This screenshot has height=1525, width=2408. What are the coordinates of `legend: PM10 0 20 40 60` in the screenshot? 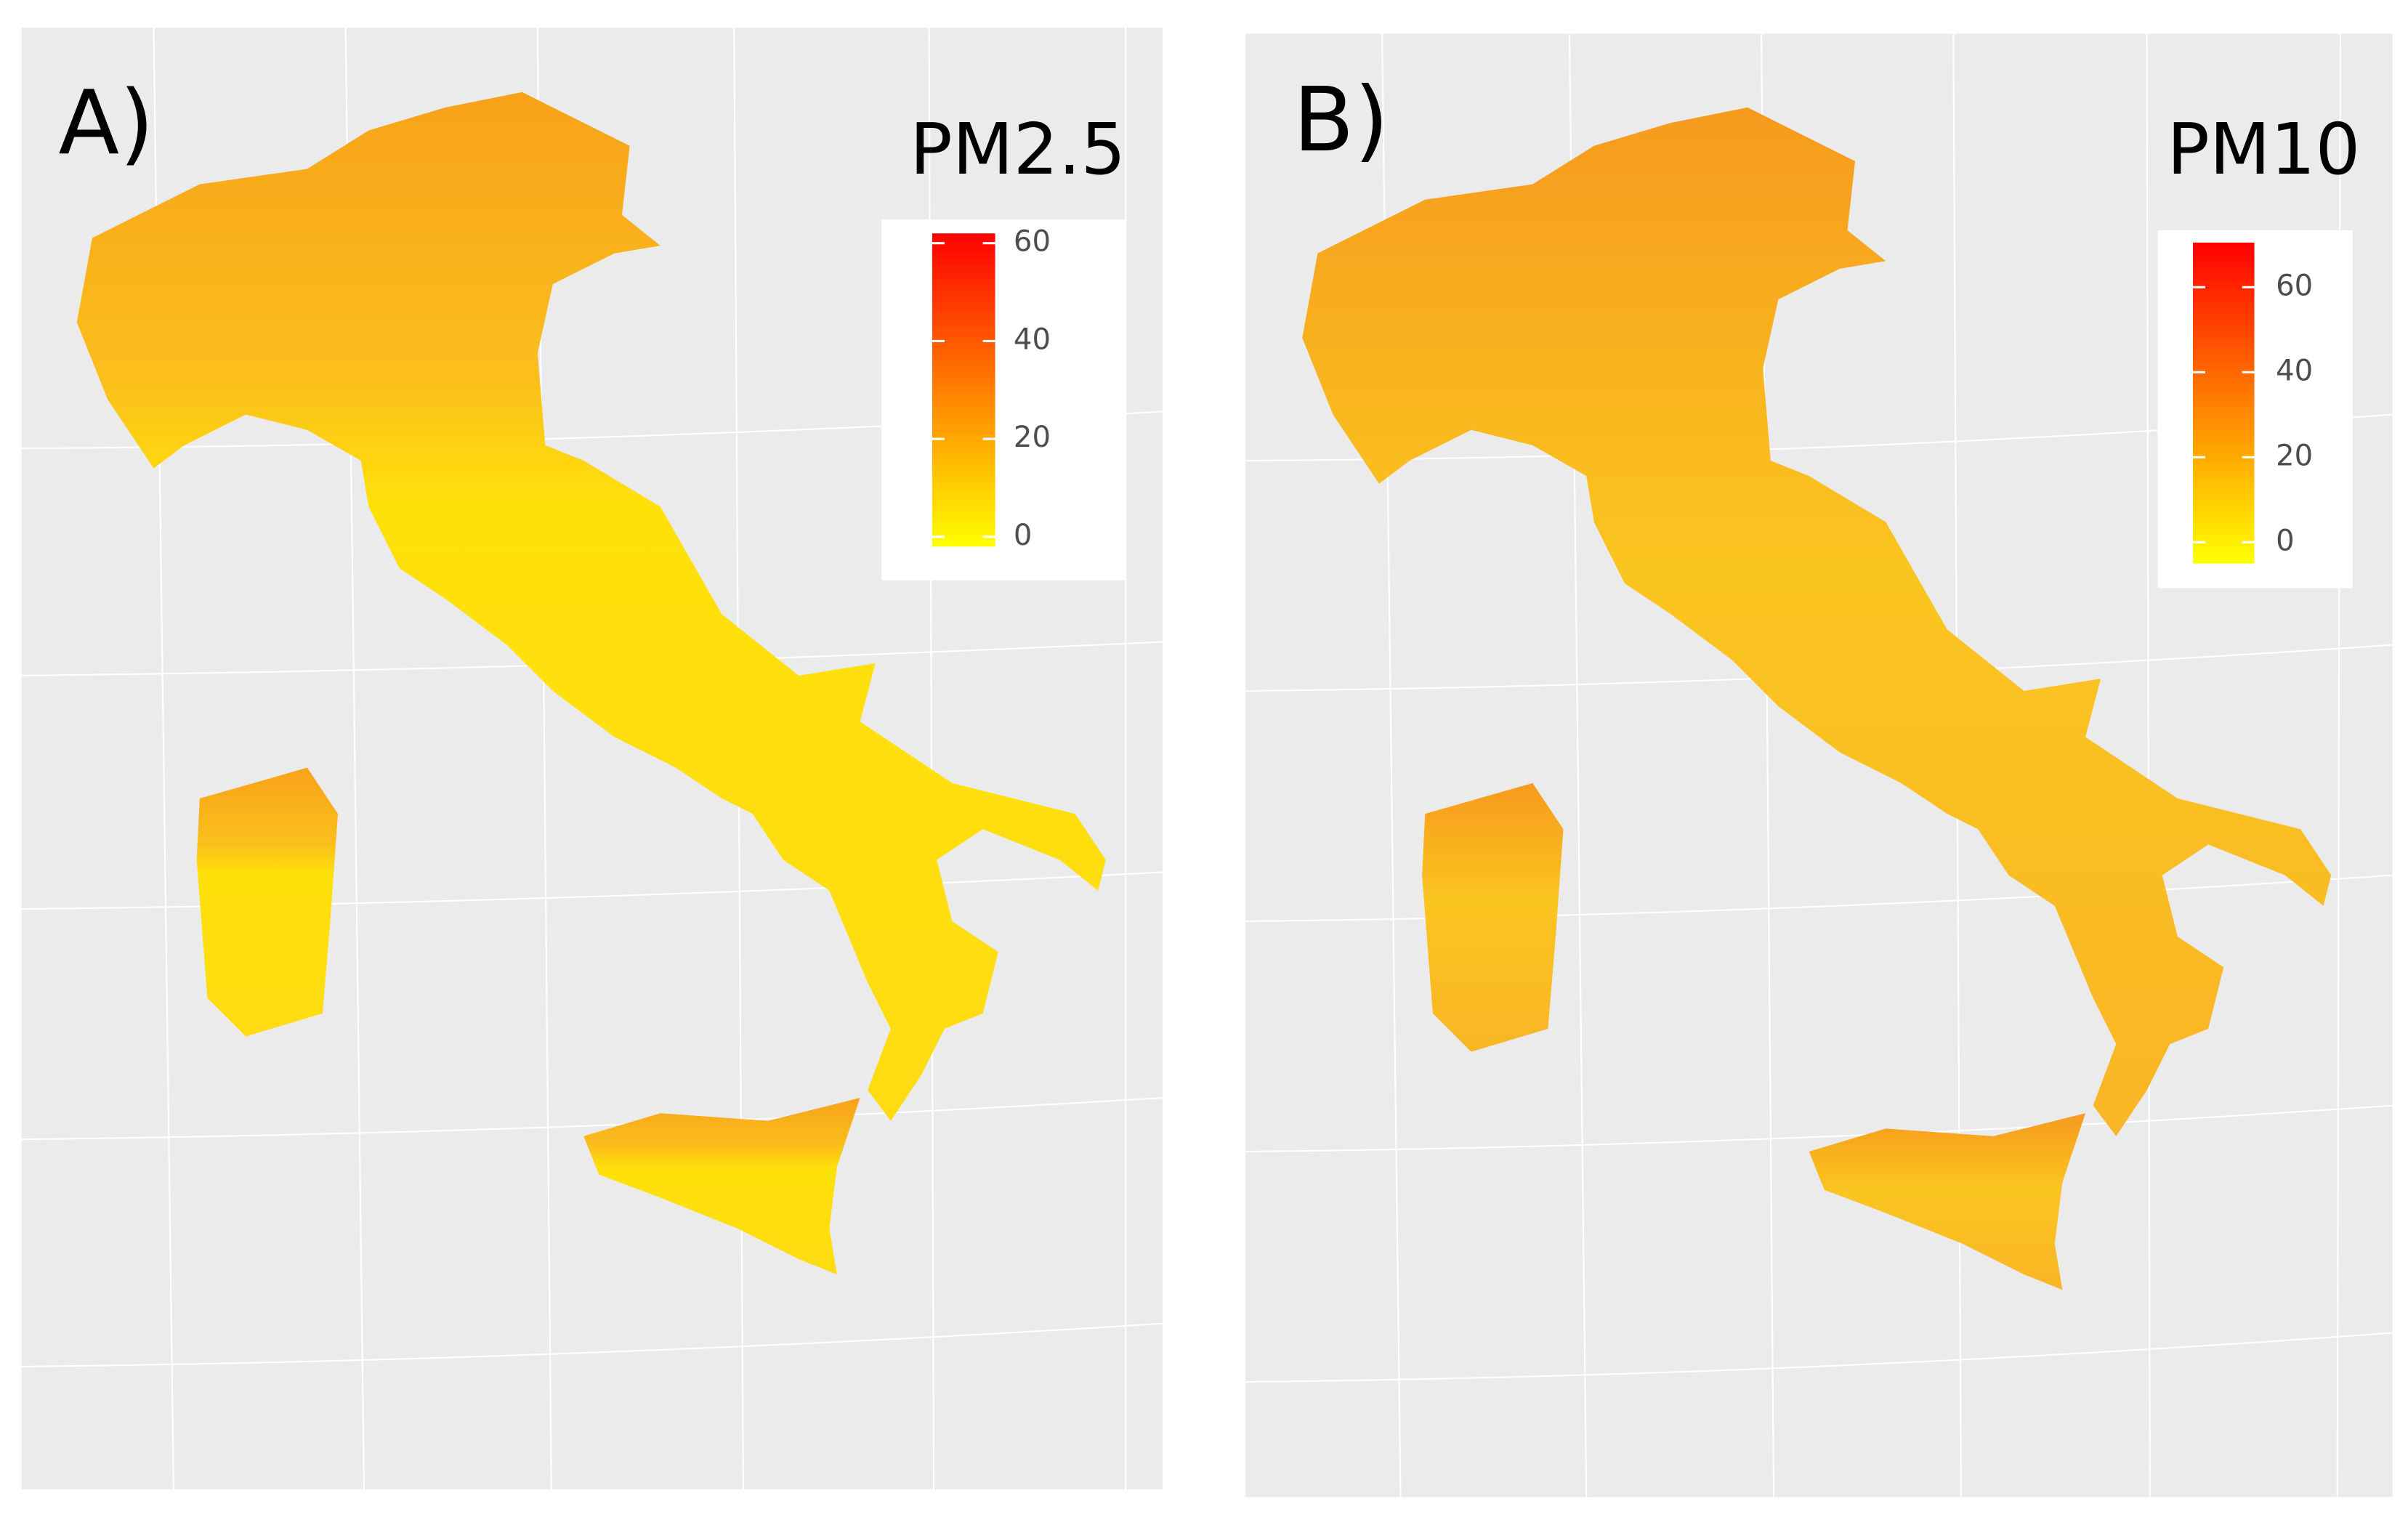 It's located at (2258, 348).